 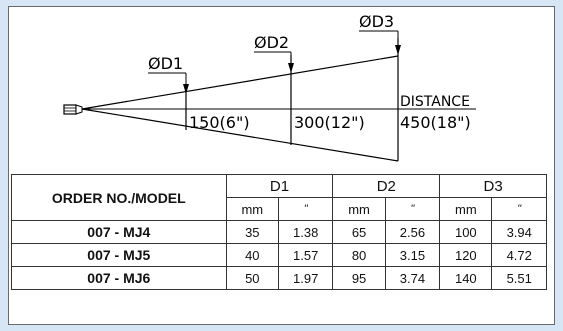 I want to click on table-header-row: ORDER NO./MODEL D1 D2 D3, so click(x=279, y=186).